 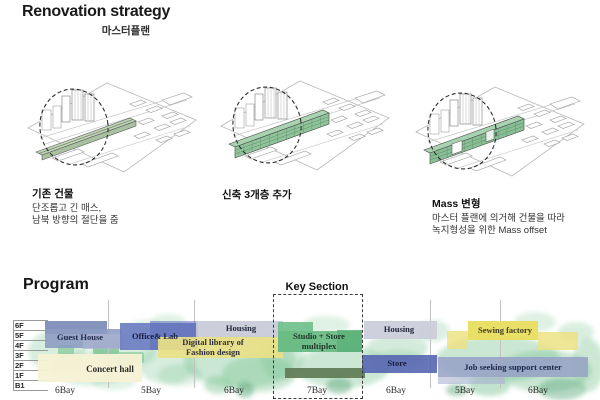 I want to click on program-block-label-store: Store, so click(x=397, y=363).